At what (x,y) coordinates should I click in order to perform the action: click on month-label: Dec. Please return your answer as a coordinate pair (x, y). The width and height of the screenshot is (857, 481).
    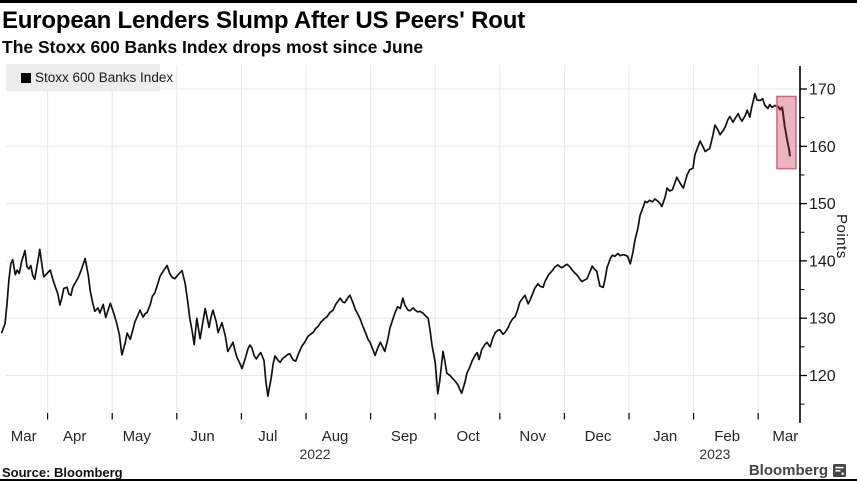
    Looking at the image, I should click on (598, 436).